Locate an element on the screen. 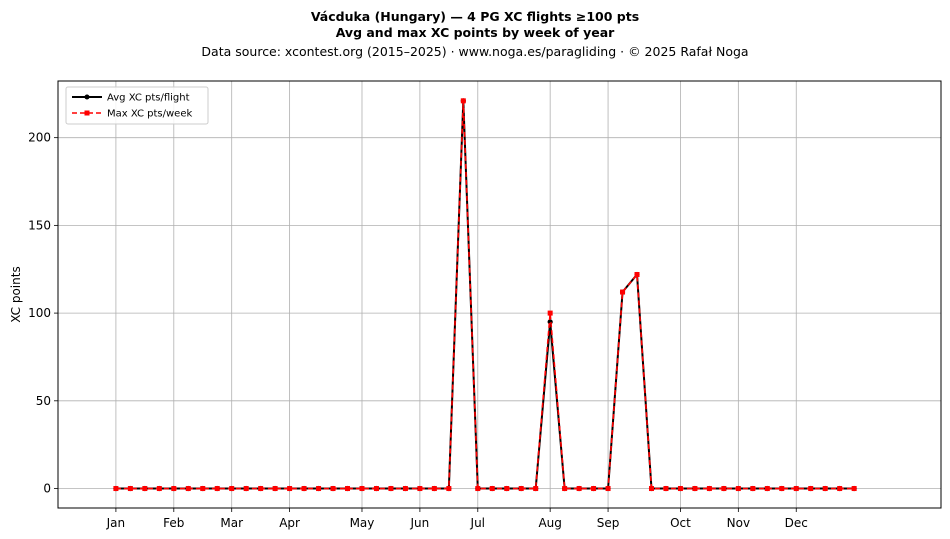 Image resolution: width=950 pixels, height=539 pixels. x-tick-label: Sep is located at coordinates (608, 523).